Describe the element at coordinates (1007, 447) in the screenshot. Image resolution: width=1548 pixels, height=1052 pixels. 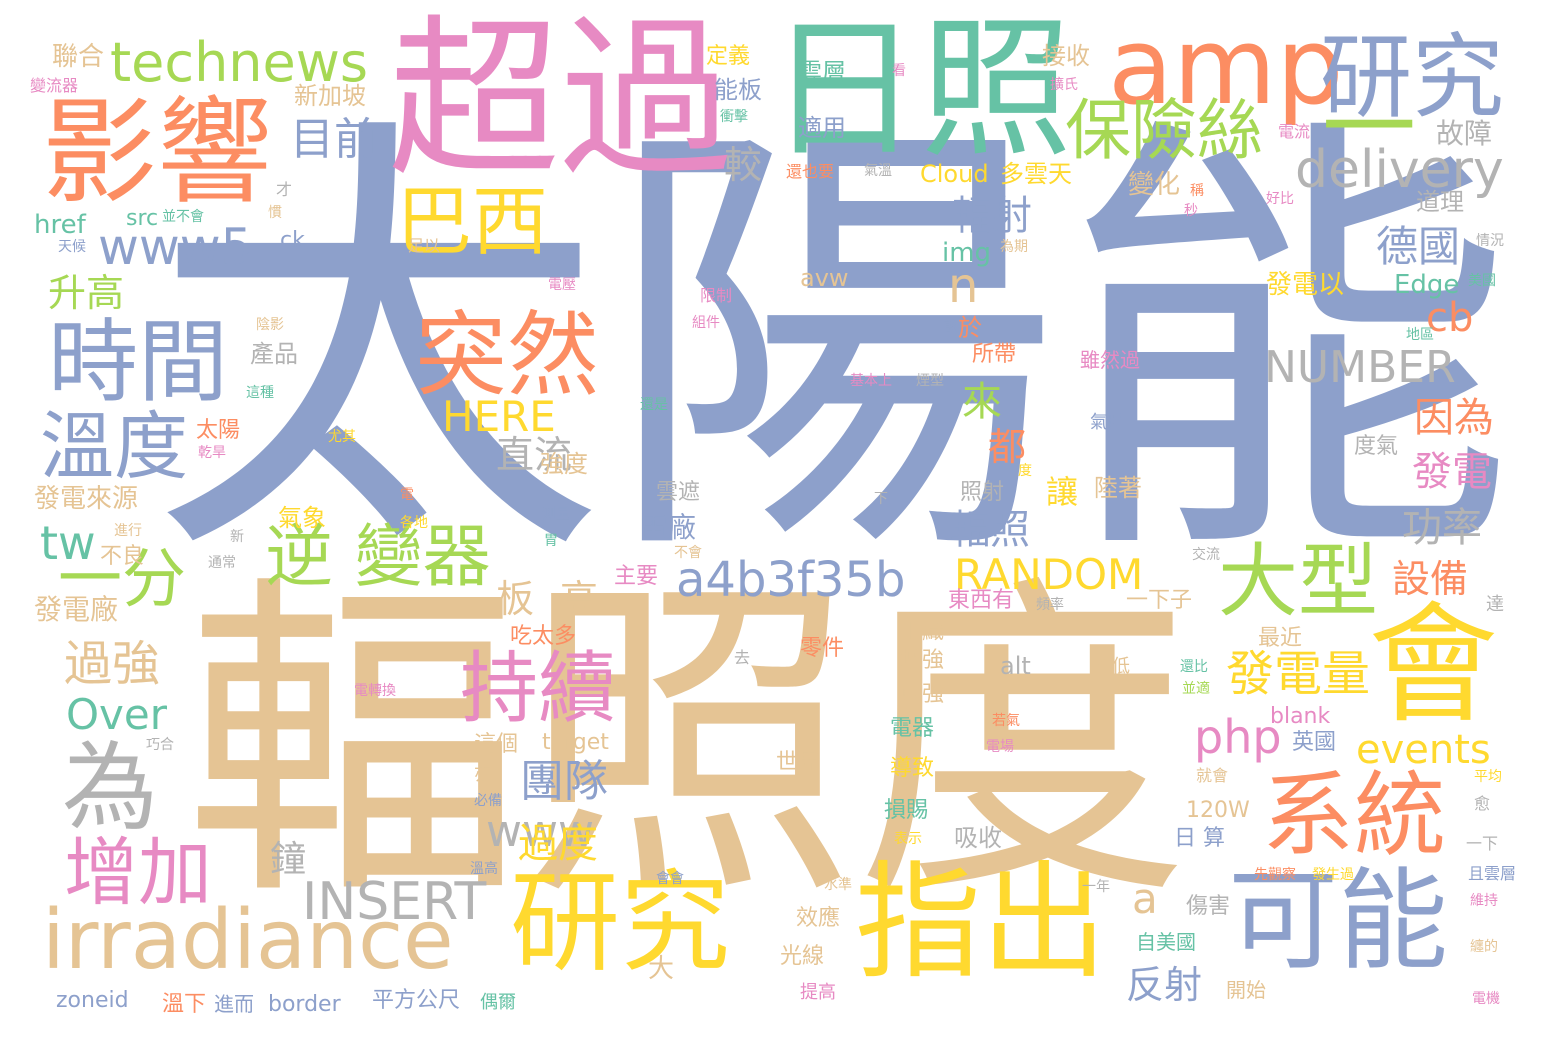
I see `word: 都` at that location.